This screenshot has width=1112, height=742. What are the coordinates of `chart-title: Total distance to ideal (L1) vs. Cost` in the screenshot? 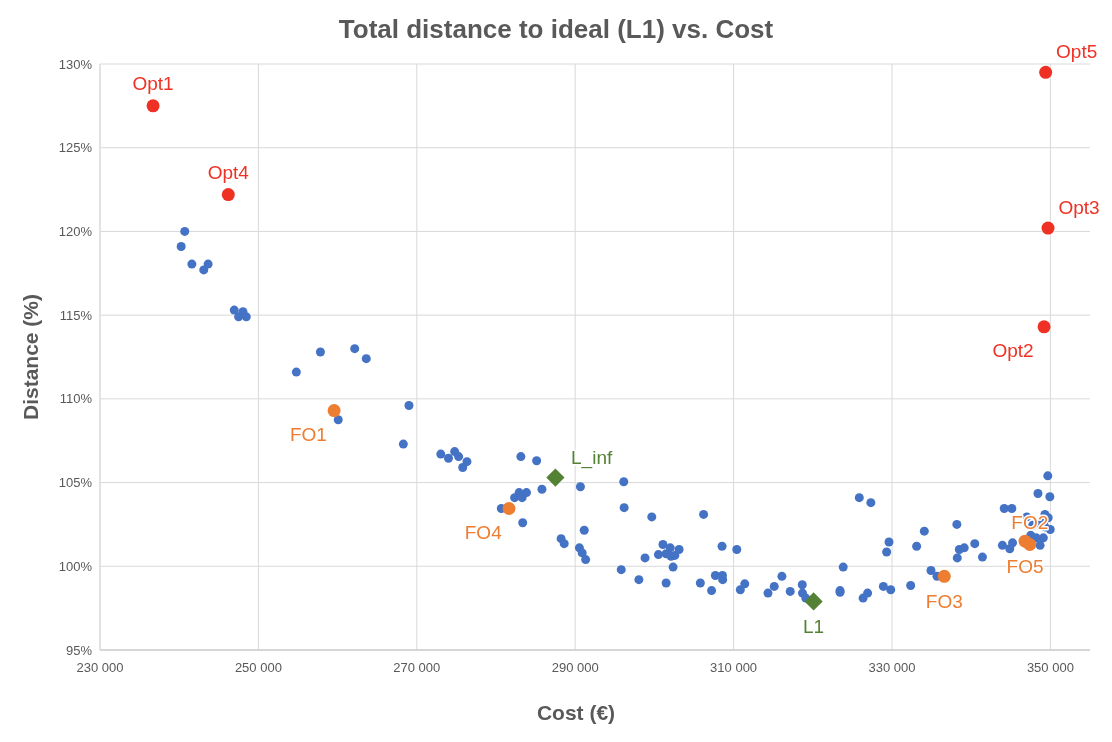 It's located at (556, 29).